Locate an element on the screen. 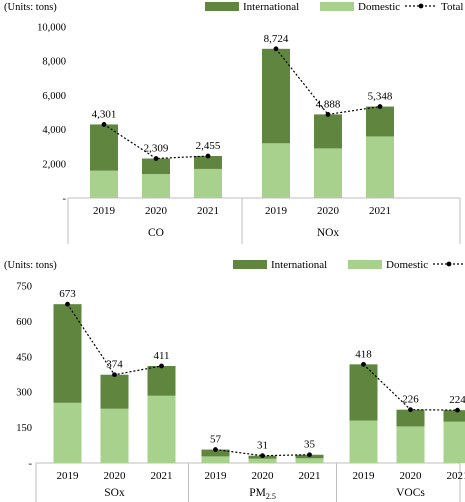 Image resolution: width=465 pixels, height=502 pixels. legend-domestic-label: Domestic is located at coordinates (379, 7).